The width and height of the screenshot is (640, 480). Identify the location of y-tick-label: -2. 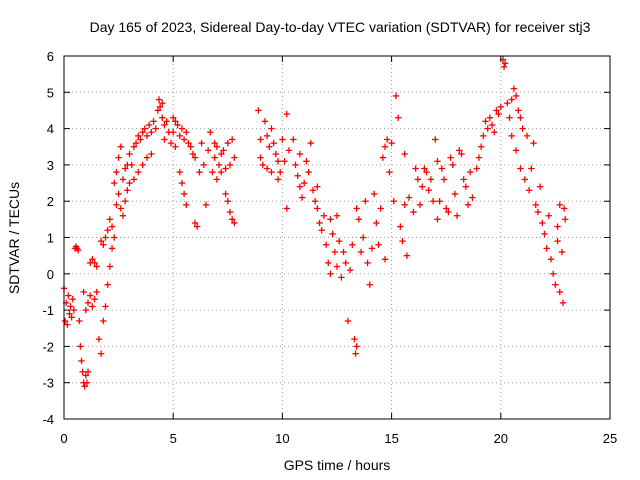
(48, 346).